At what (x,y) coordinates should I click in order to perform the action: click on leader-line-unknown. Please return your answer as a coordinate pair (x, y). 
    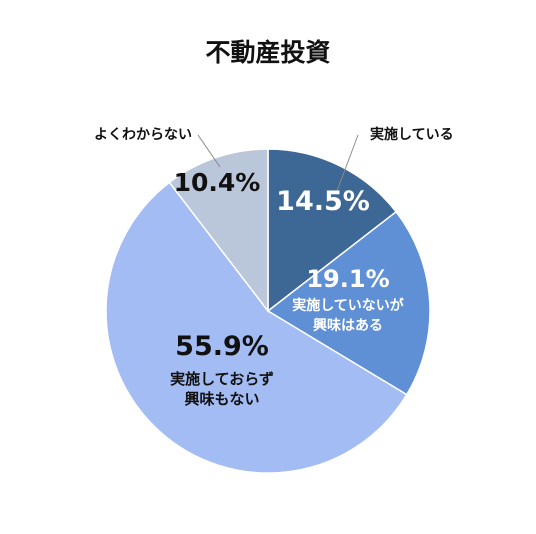
    Looking at the image, I should click on (209, 151).